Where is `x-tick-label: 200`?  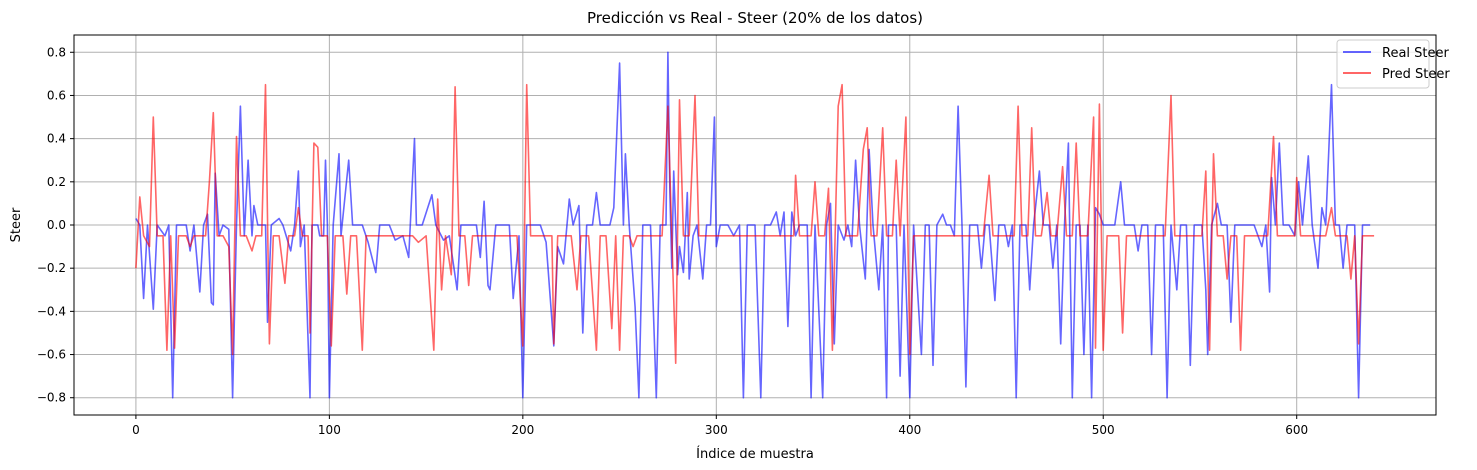 x-tick-label: 200 is located at coordinates (522, 430).